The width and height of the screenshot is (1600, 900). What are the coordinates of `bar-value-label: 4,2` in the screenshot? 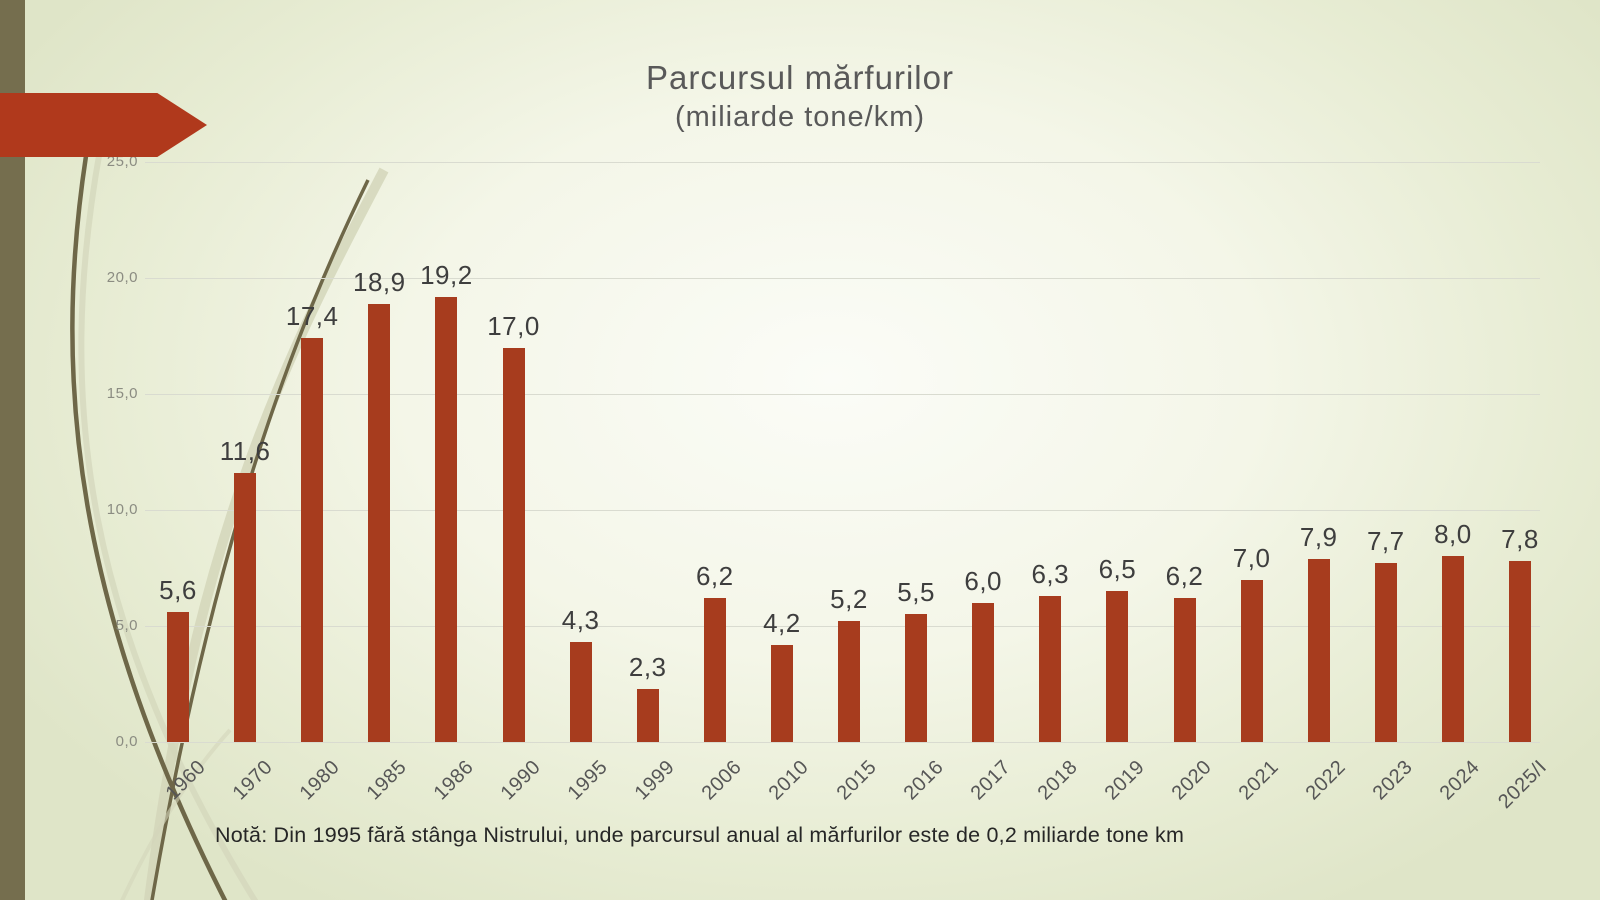 It's located at (782, 622).